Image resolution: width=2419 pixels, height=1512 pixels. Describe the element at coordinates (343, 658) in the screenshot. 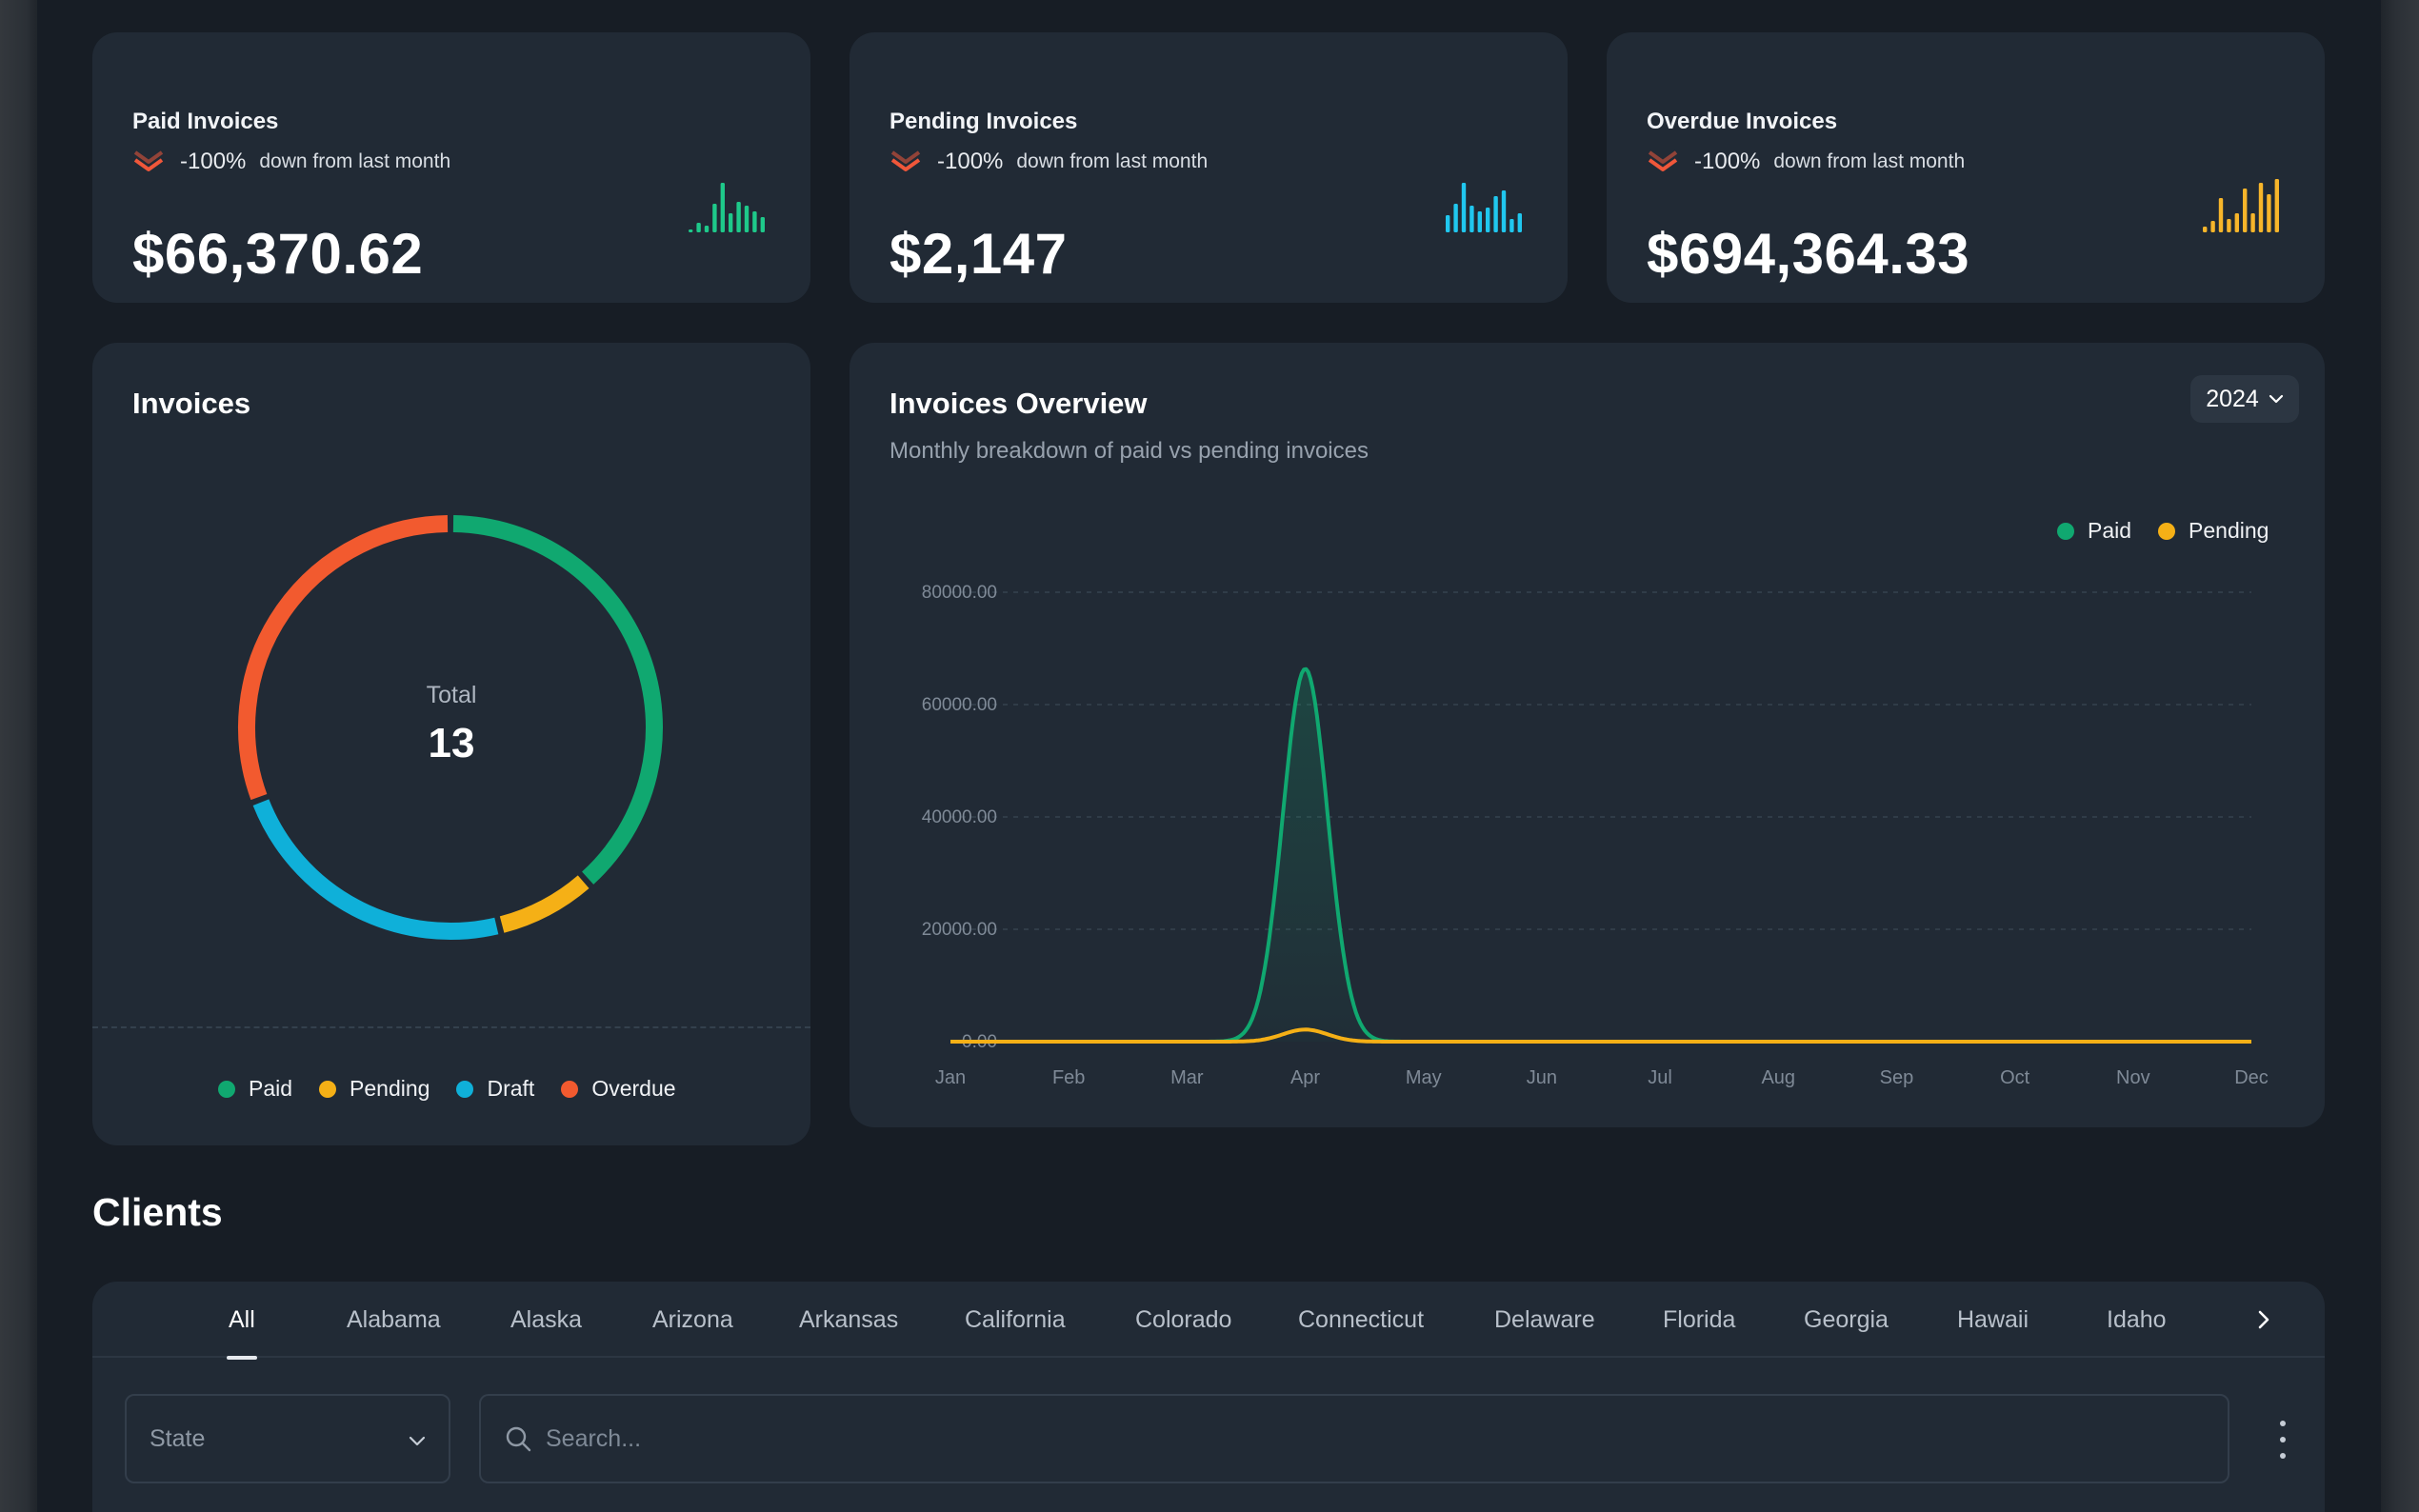

I see `donut-slice-overdue` at that location.